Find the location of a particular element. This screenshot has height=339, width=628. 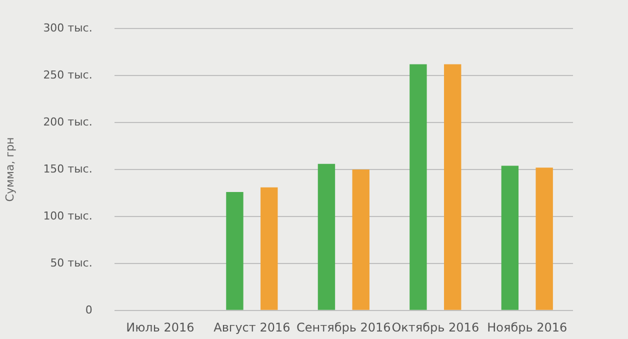

y-tick-label: 150 тыс. is located at coordinates (67, 169).